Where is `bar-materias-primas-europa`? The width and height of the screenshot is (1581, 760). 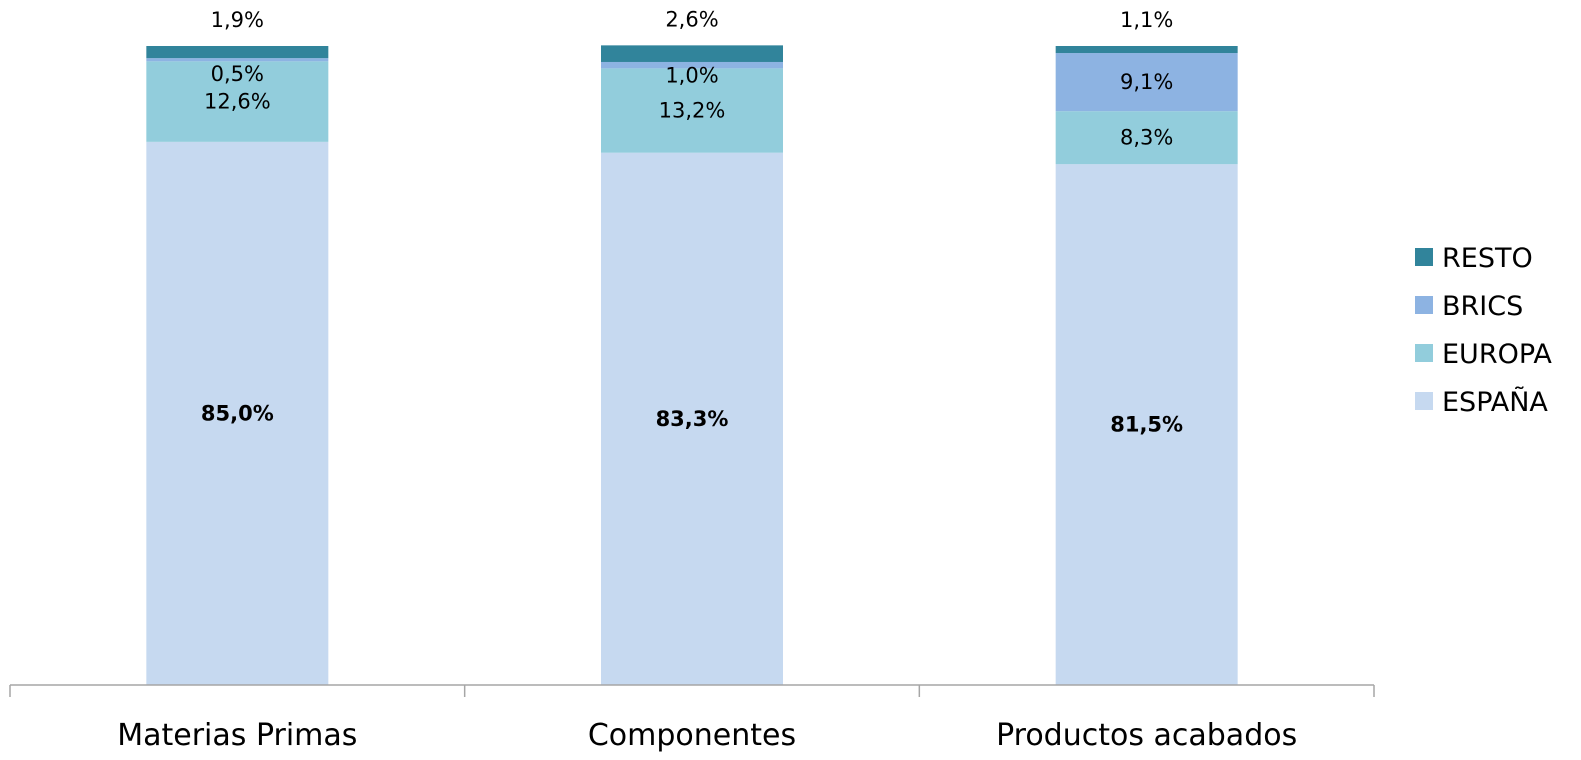
bar-materias-primas-europa is located at coordinates (237, 101).